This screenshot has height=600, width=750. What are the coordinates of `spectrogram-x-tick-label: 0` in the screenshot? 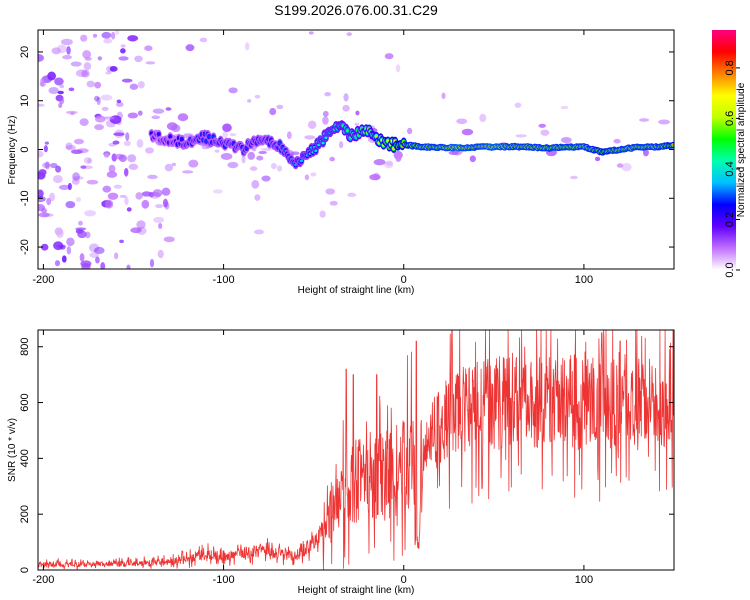 It's located at (404, 280).